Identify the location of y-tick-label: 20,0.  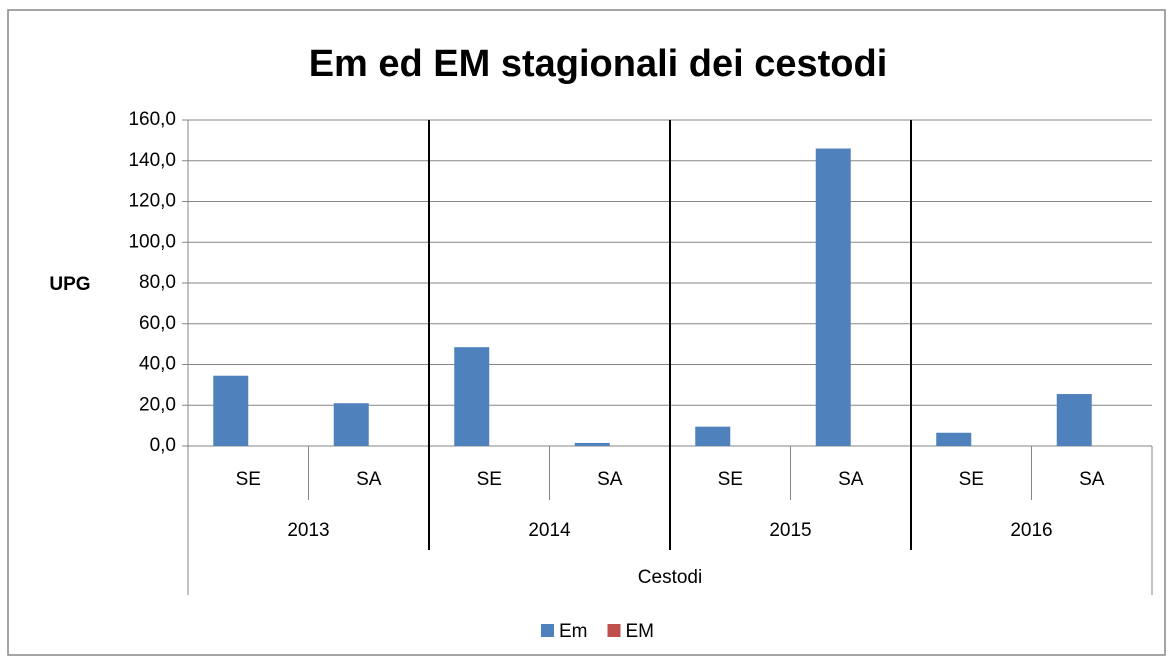
(157, 404).